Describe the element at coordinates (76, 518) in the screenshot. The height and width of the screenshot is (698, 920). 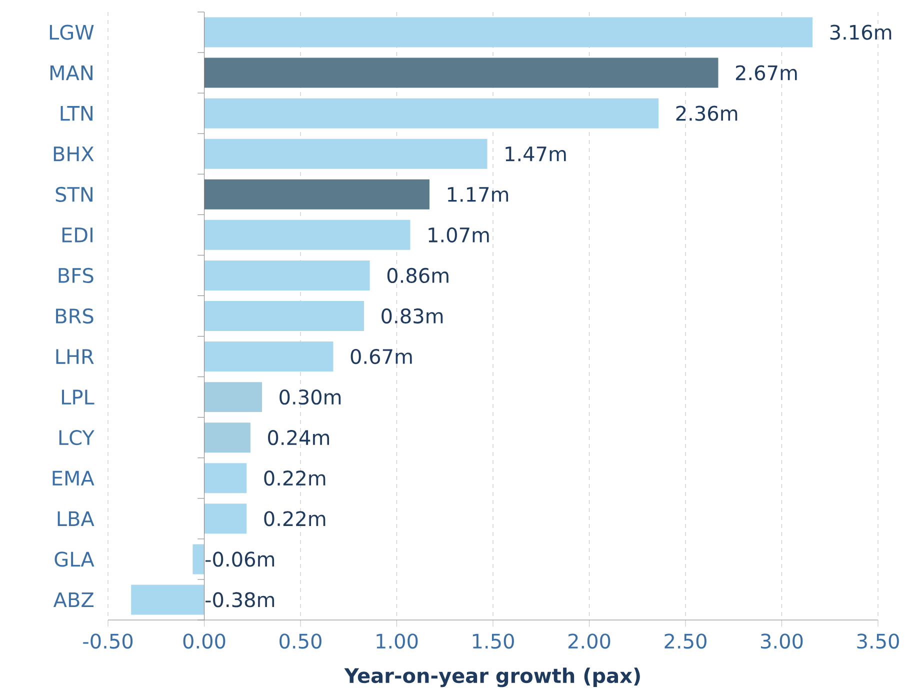
I see `y-tick-label: LBA` at that location.